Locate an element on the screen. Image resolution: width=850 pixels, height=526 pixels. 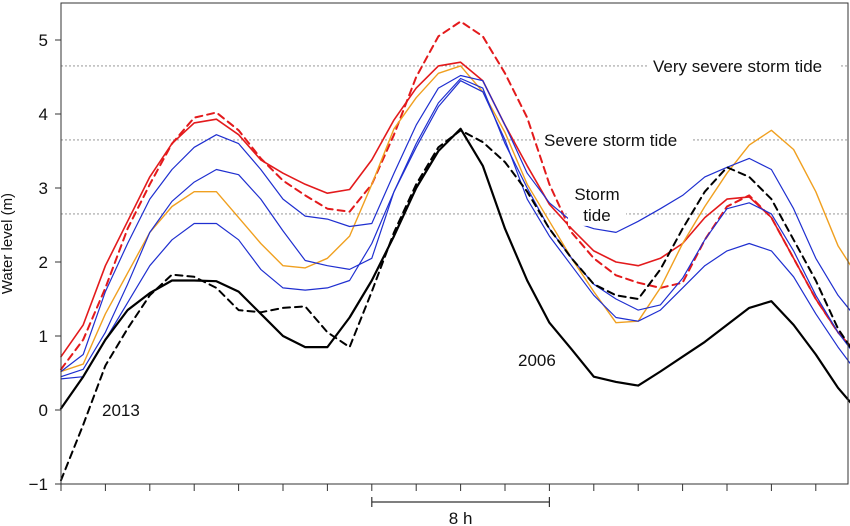
threshold-label-storm-line2: tide is located at coordinates (596, 215).